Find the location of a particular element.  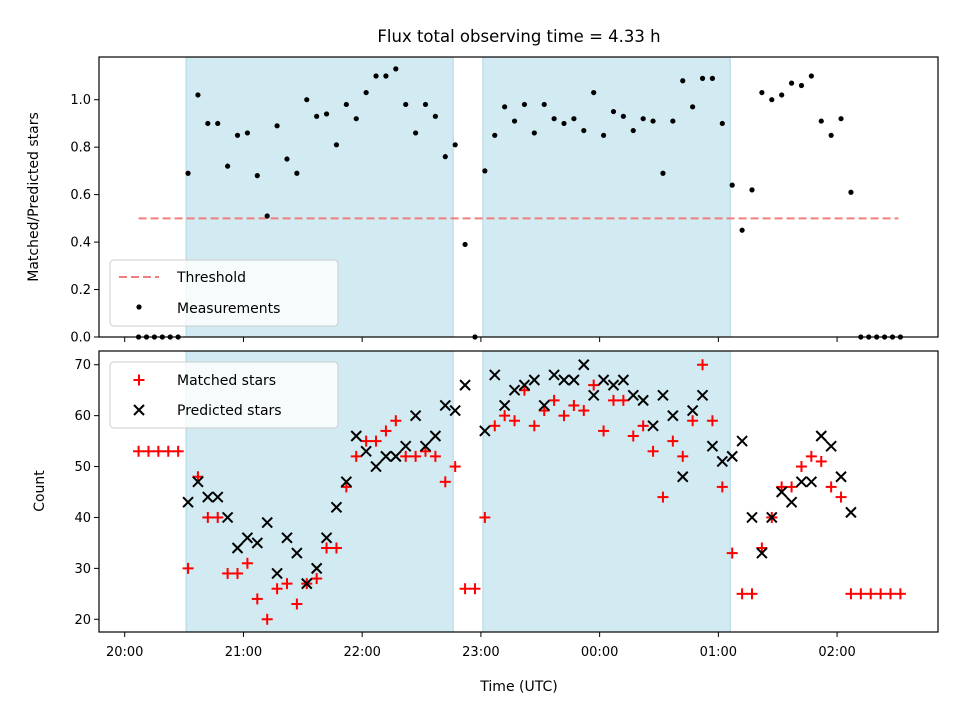

legend-measurement-label: Measurements is located at coordinates (228, 309).